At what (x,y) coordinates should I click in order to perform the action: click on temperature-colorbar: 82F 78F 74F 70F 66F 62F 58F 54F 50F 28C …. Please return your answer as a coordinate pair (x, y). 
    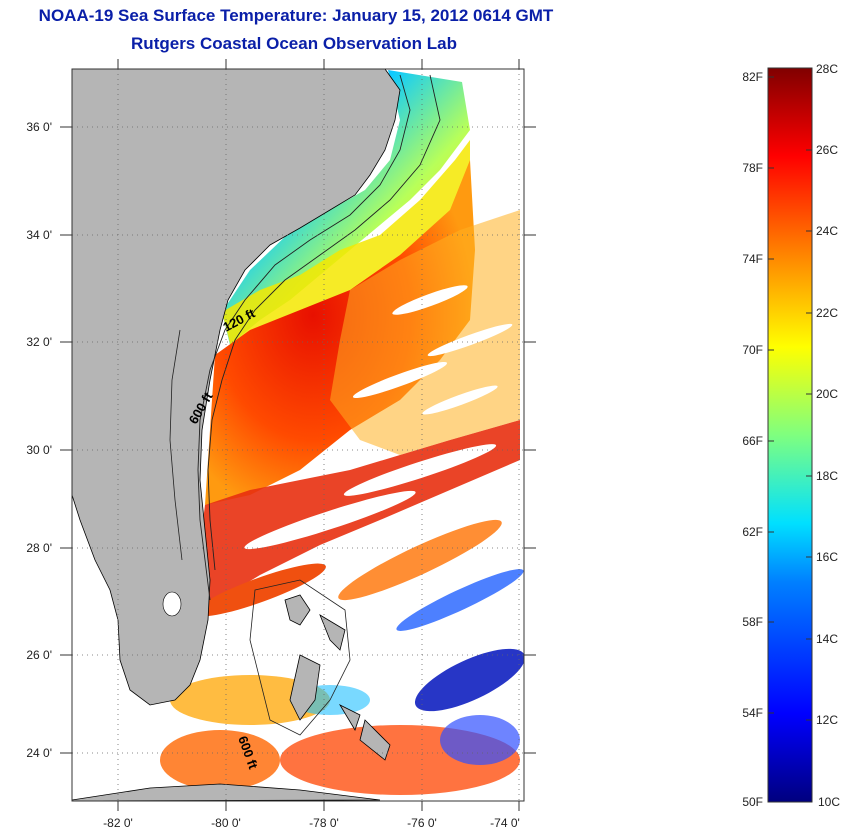
    Looking at the image, I should click on (791, 435).